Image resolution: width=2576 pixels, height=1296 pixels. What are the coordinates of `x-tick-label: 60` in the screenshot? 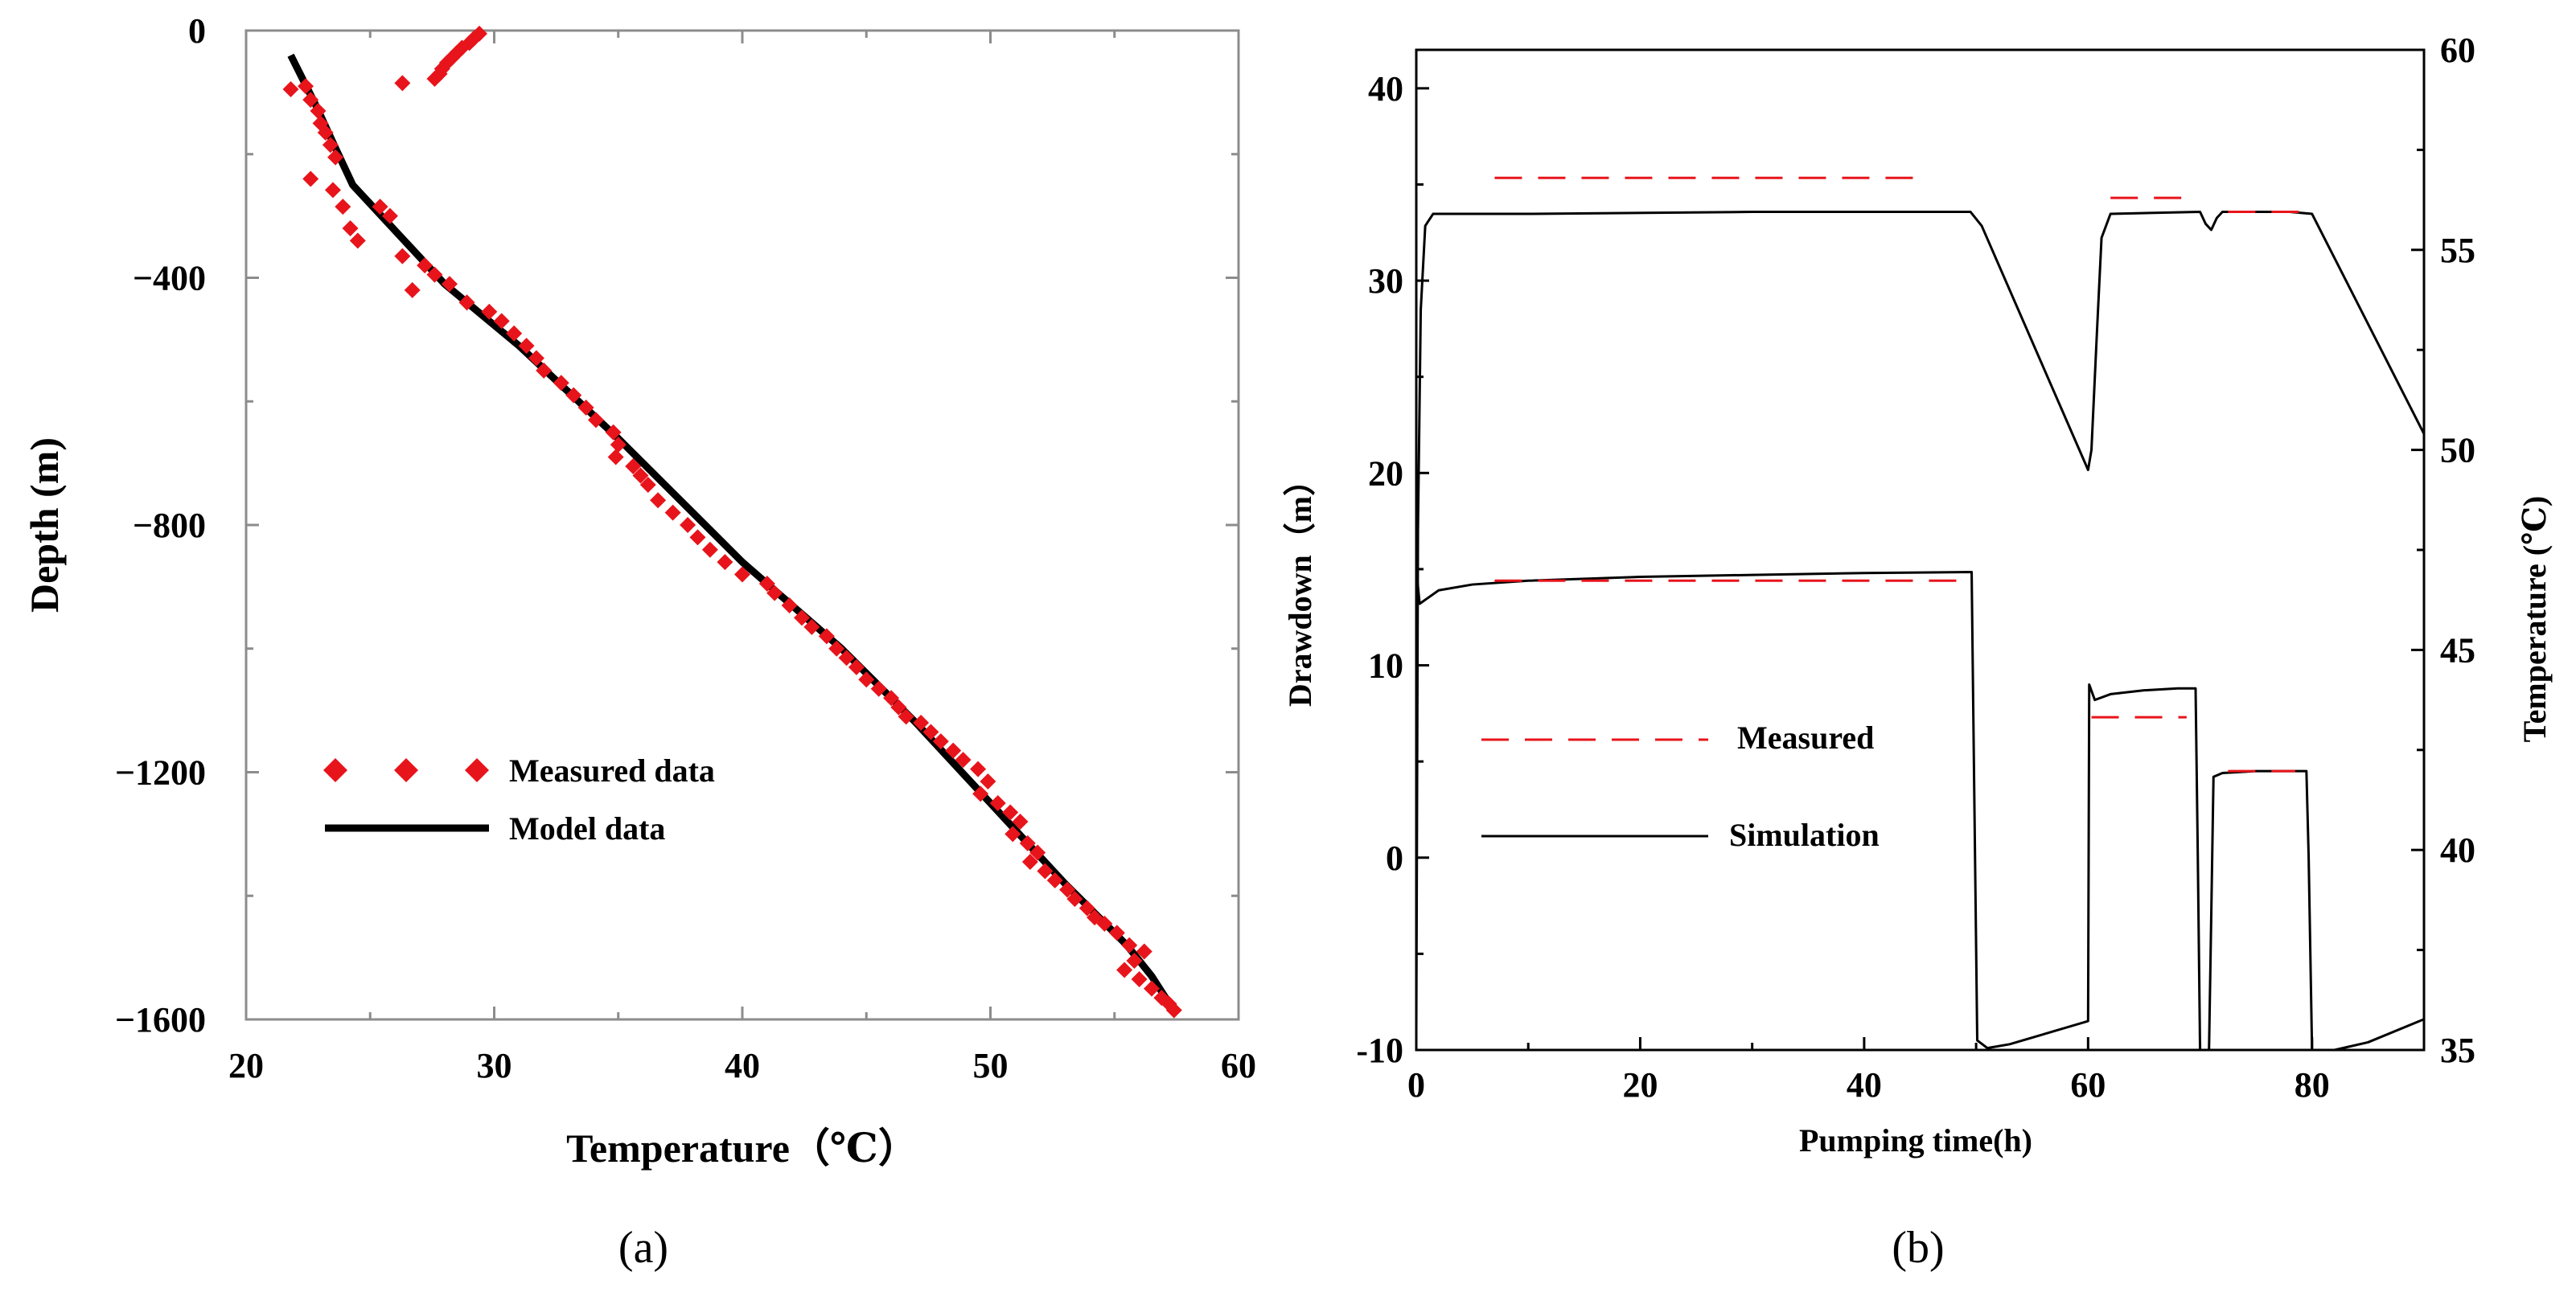 It's located at (2088, 1085).